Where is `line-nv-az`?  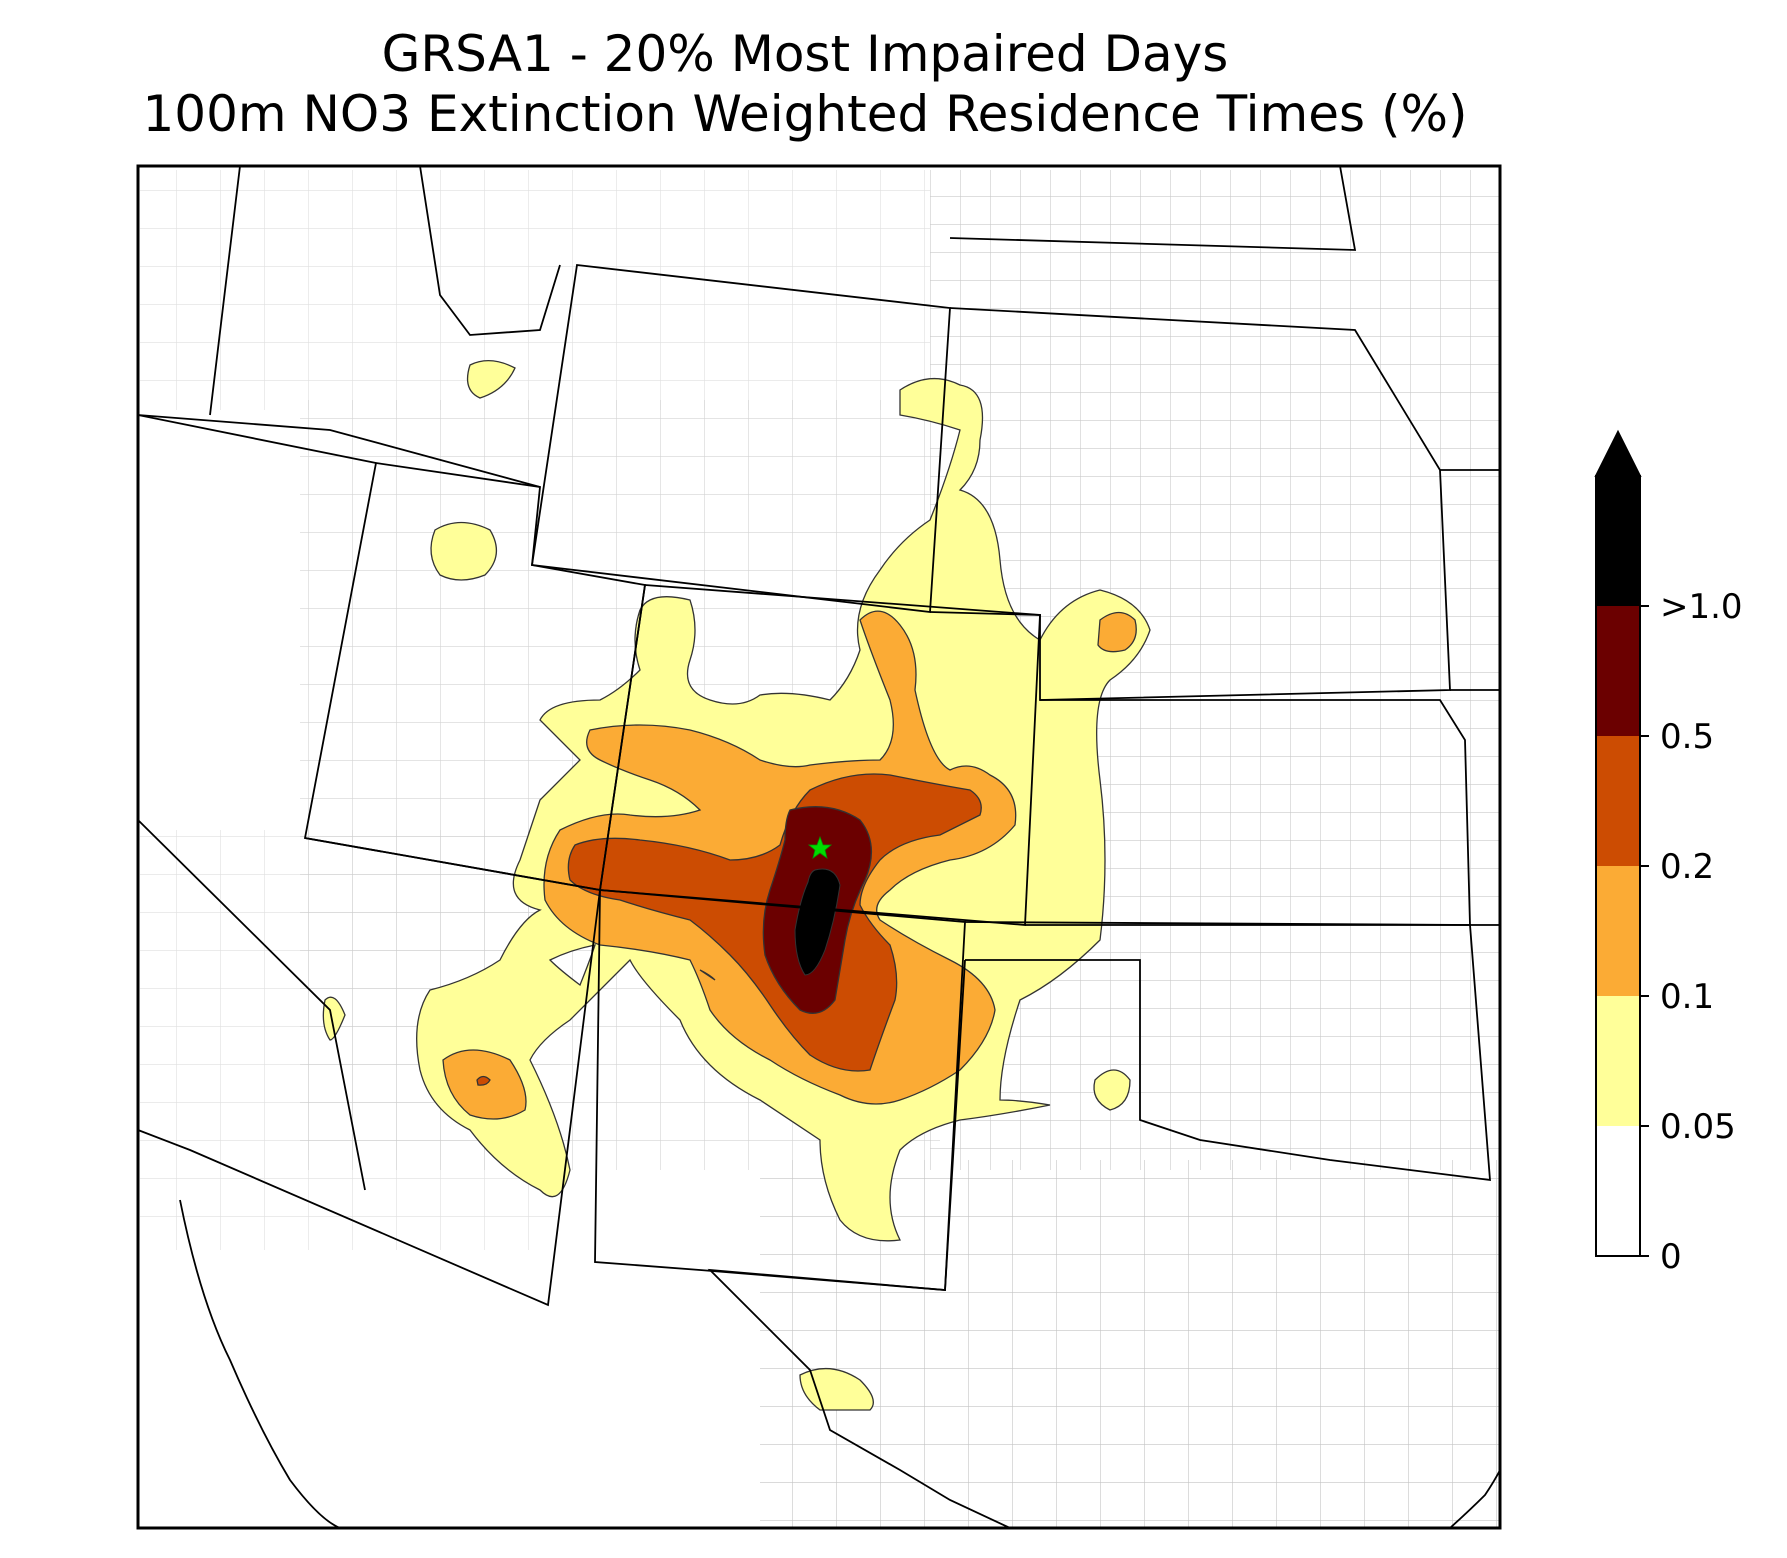
line-nv-az is located at coordinates (252, 1005).